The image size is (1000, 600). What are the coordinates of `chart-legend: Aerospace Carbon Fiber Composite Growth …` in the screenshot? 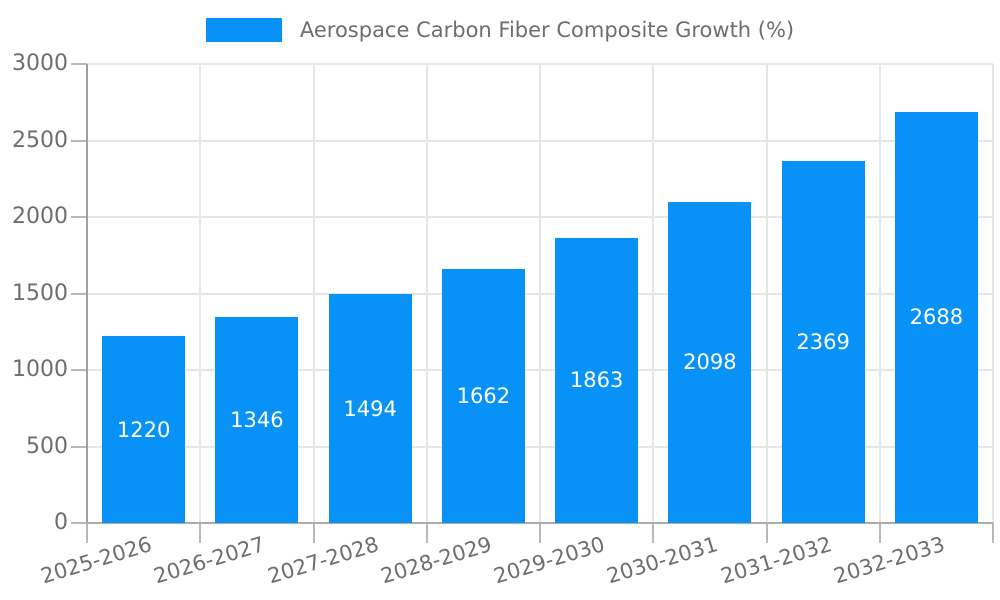 It's located at (500, 30).